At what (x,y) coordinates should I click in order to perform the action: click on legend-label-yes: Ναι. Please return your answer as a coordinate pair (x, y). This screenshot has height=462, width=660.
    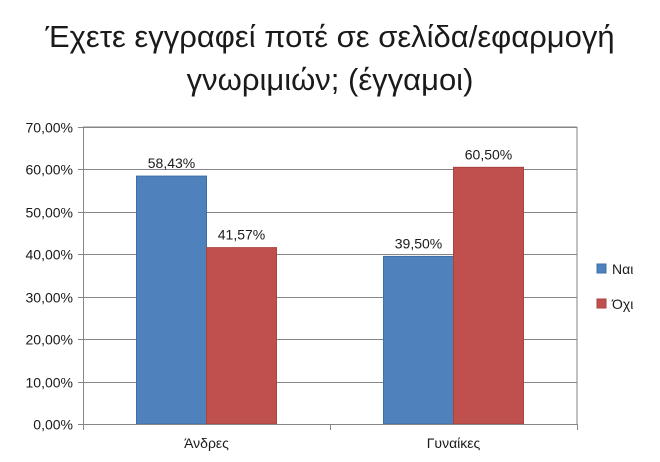
    Looking at the image, I should click on (622, 269).